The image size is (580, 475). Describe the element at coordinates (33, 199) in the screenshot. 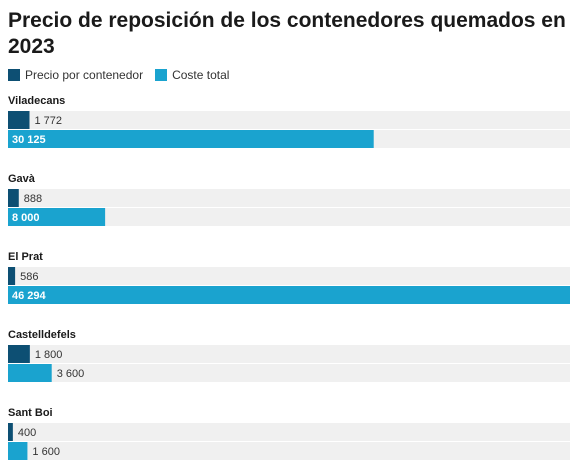

I see `data-label-precio: 888` at that location.